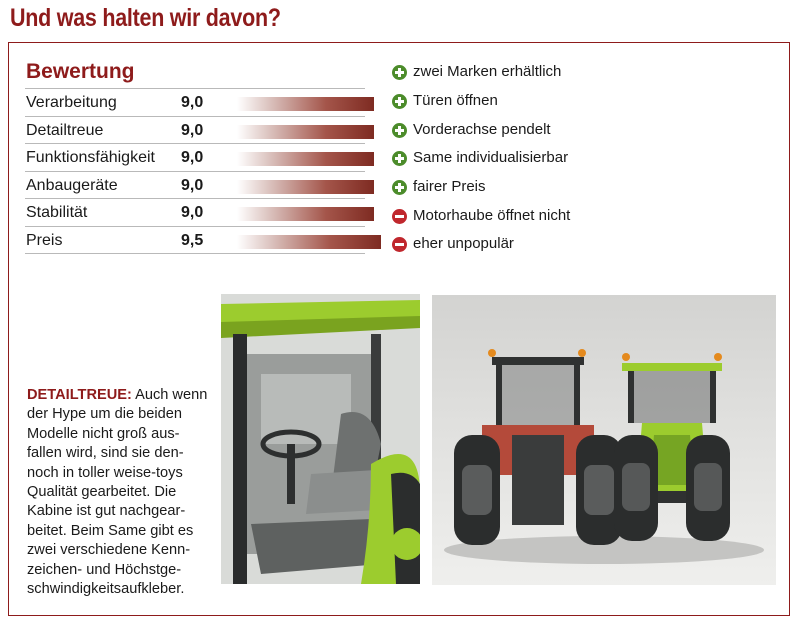 Image resolution: width=800 pixels, height=623 pixels. What do you see at coordinates (672, 447) in the screenshot?
I see `tractor-front-view` at bounding box center [672, 447].